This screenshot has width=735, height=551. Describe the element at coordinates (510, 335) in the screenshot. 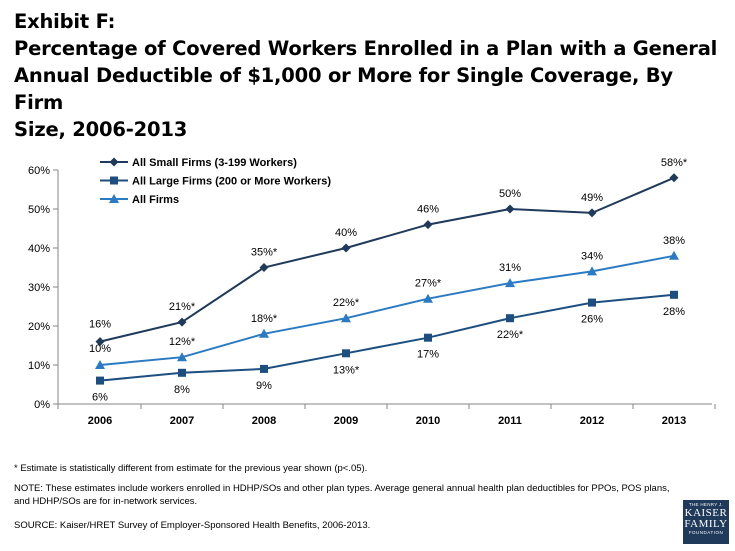

I see `series-1-data-label: 22%*` at that location.